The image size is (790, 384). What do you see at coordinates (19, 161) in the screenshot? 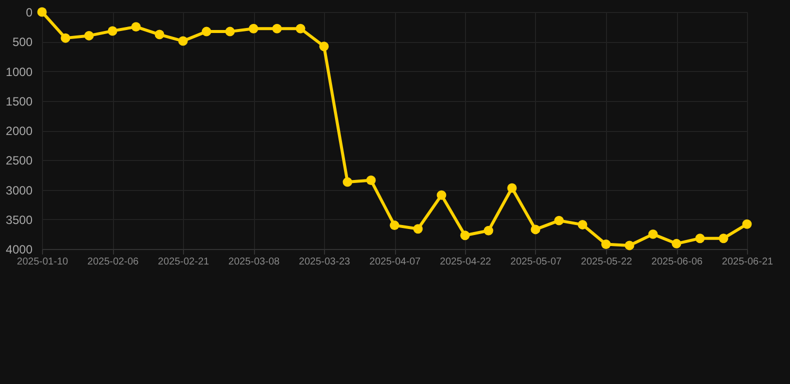
I see `y-tick-label: 2500` at bounding box center [19, 161].